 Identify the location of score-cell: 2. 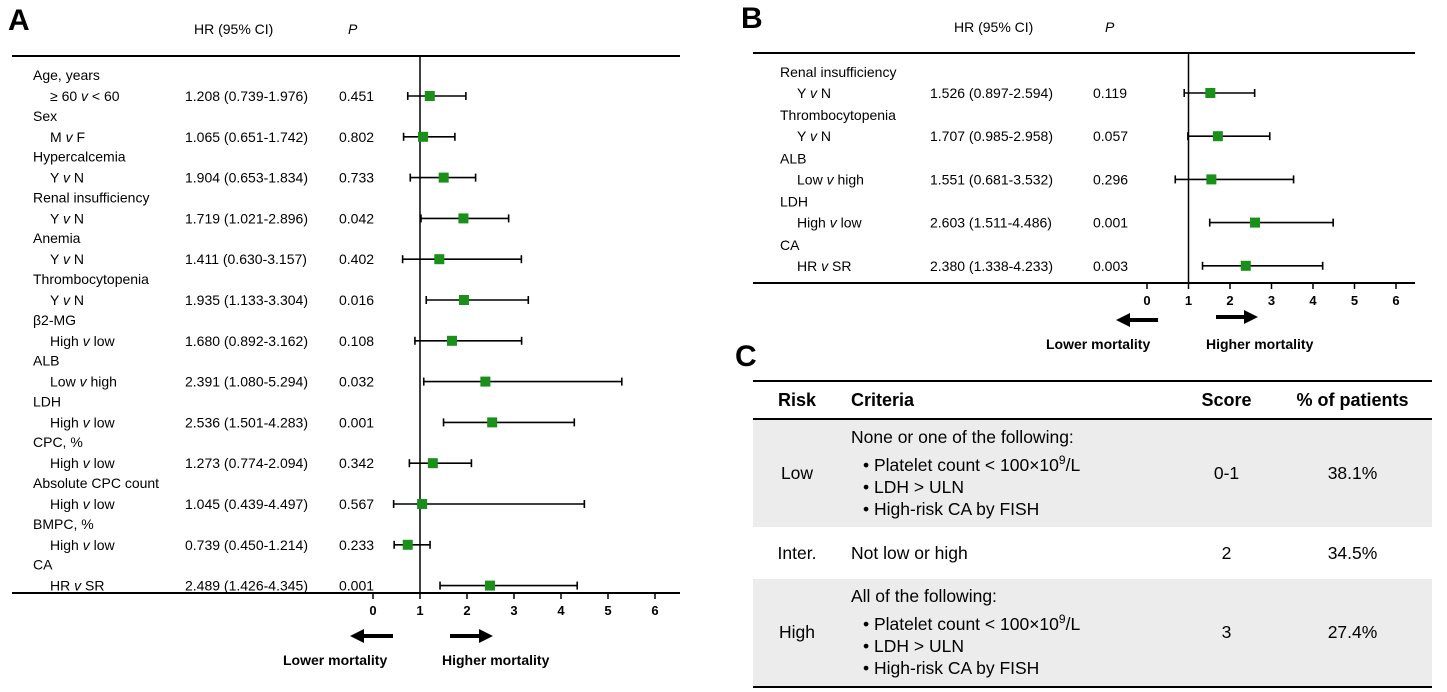
(1226, 552).